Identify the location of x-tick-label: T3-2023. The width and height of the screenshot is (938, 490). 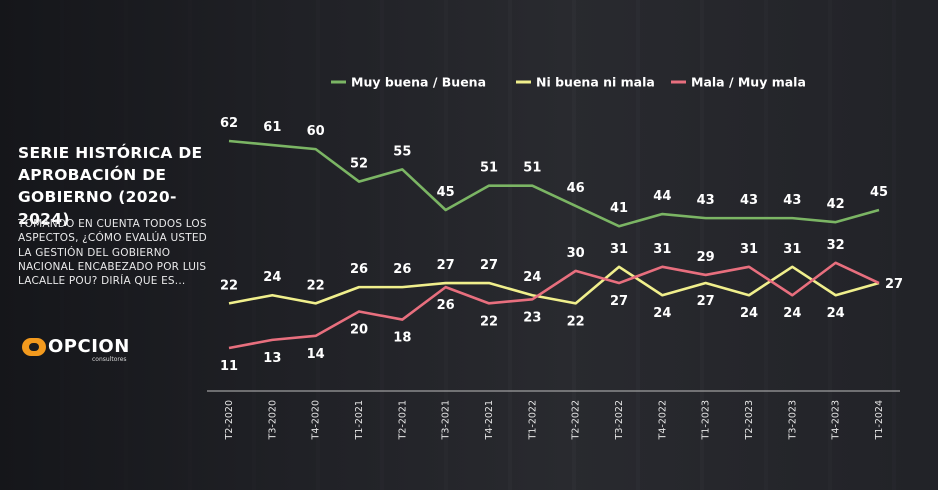
(792, 420).